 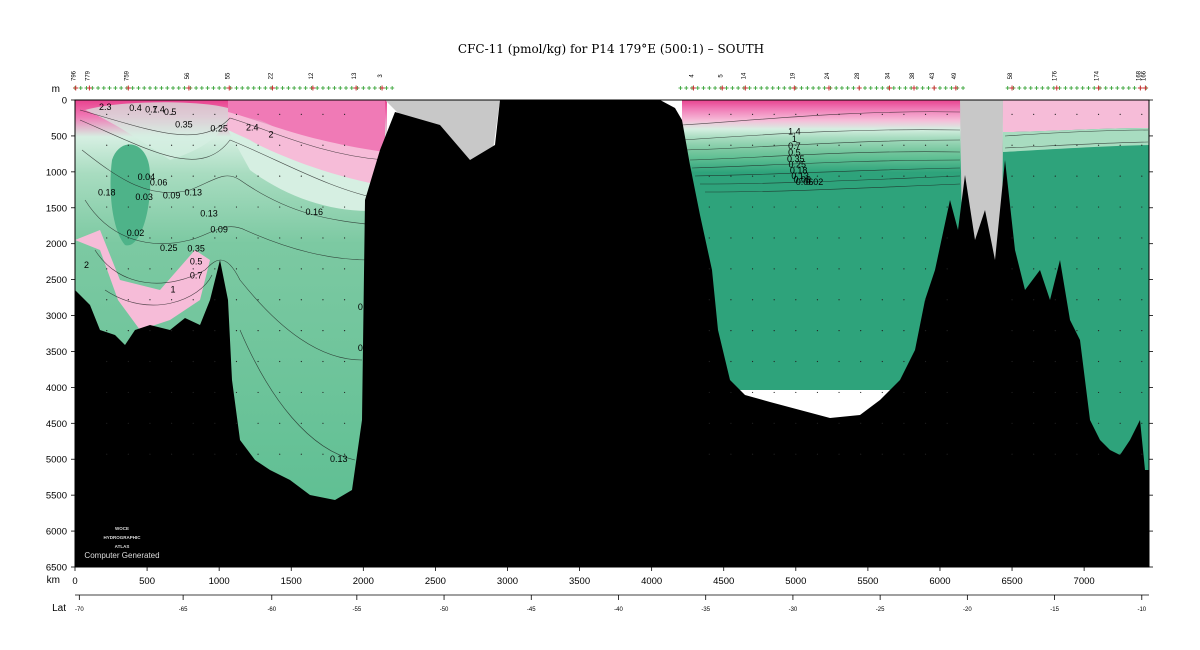 What do you see at coordinates (858, 75) in the screenshot?
I see `station-label: 28` at bounding box center [858, 75].